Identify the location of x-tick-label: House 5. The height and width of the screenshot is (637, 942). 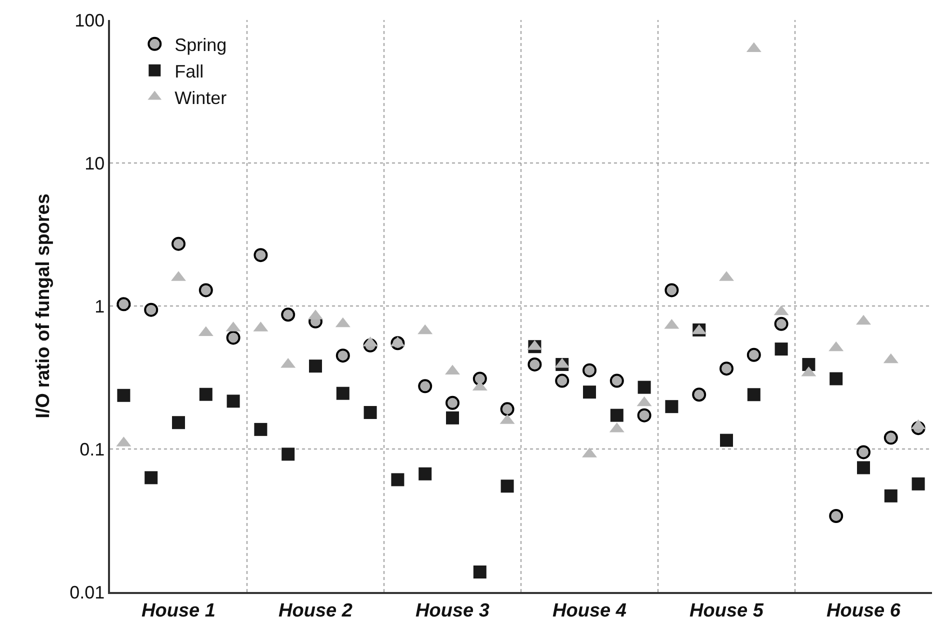
(727, 611).